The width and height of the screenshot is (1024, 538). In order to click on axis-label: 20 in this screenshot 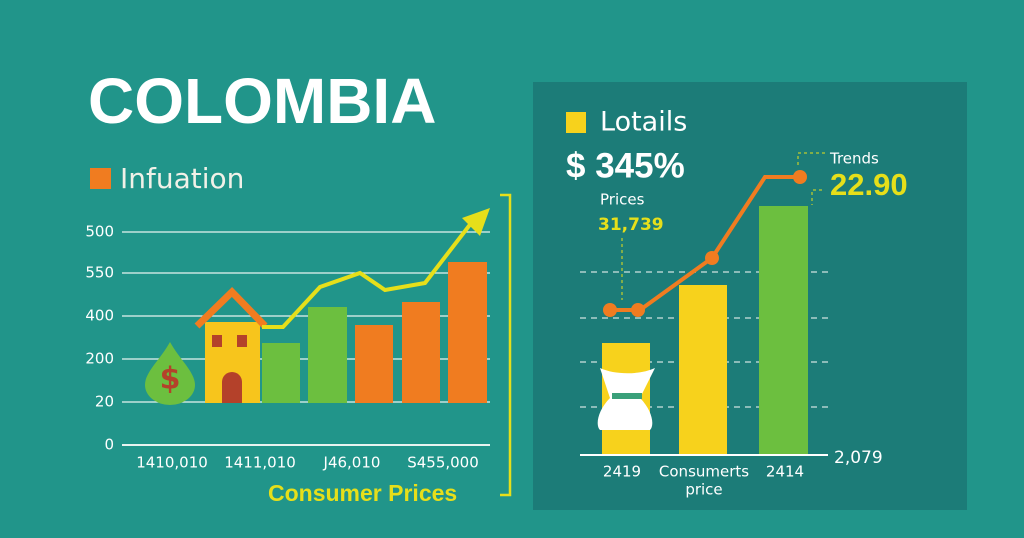, I will do `click(104, 402)`.